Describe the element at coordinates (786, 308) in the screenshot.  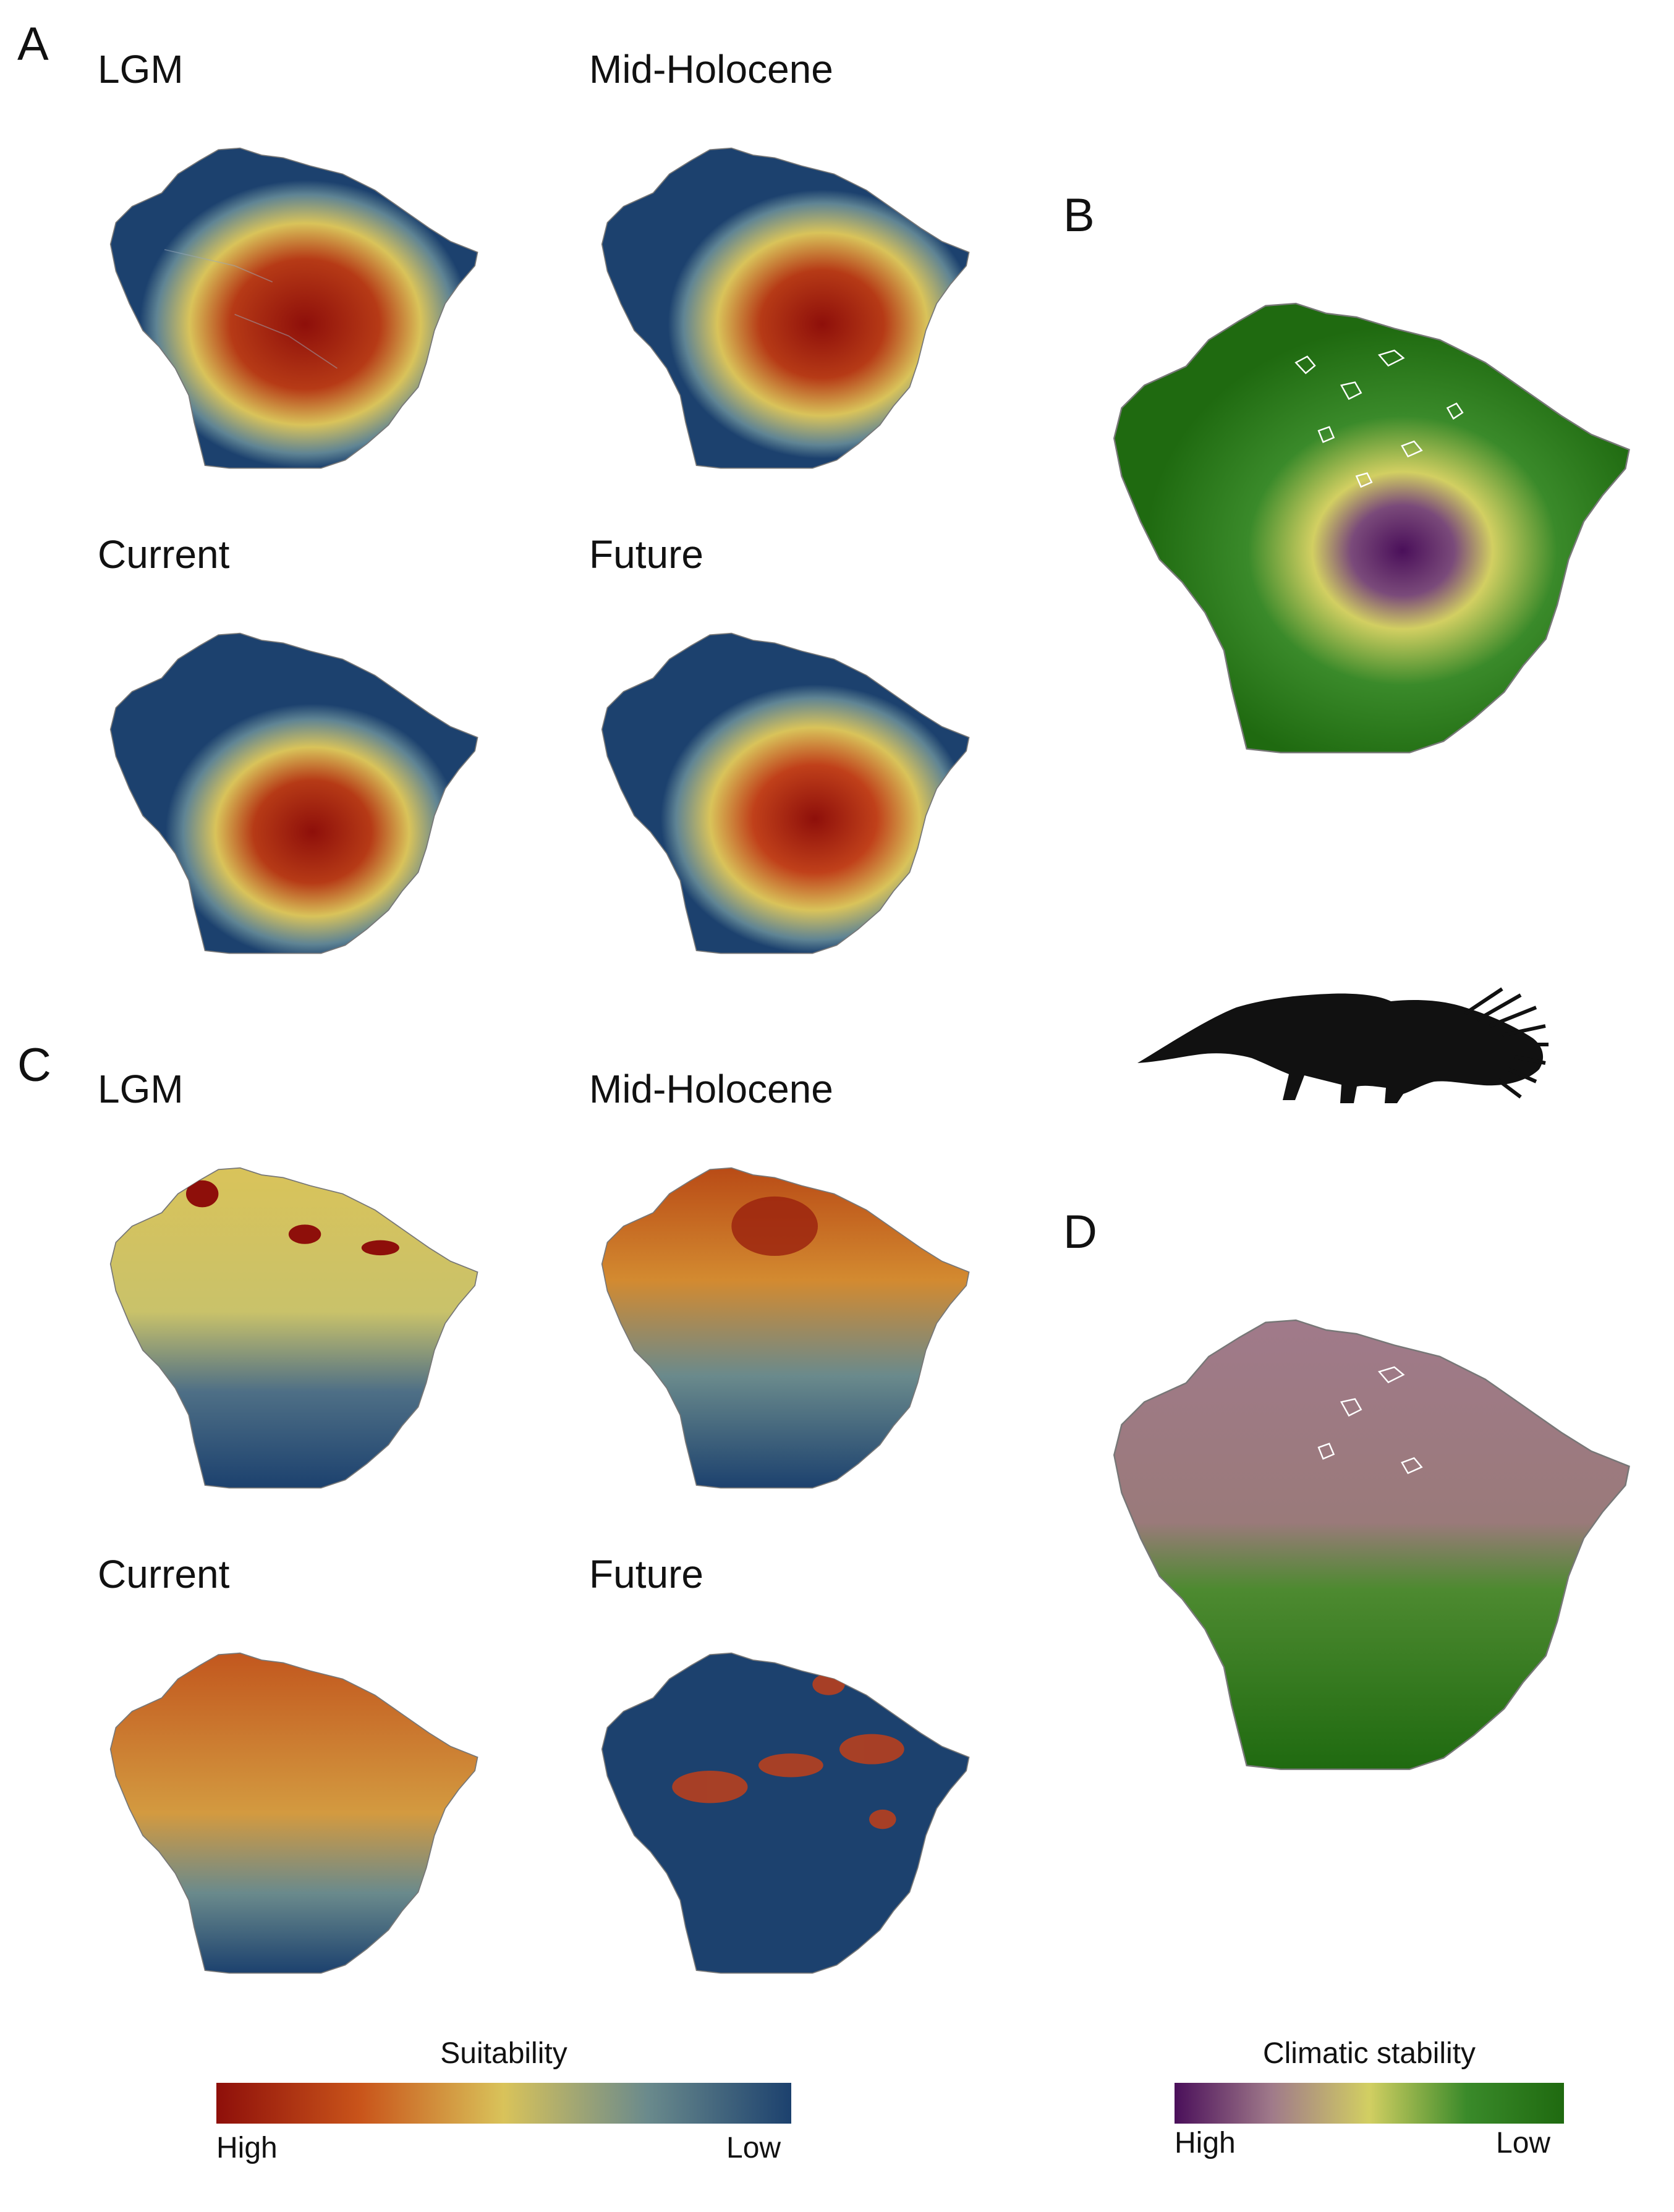
I see `map-a-mid-holocene` at that location.